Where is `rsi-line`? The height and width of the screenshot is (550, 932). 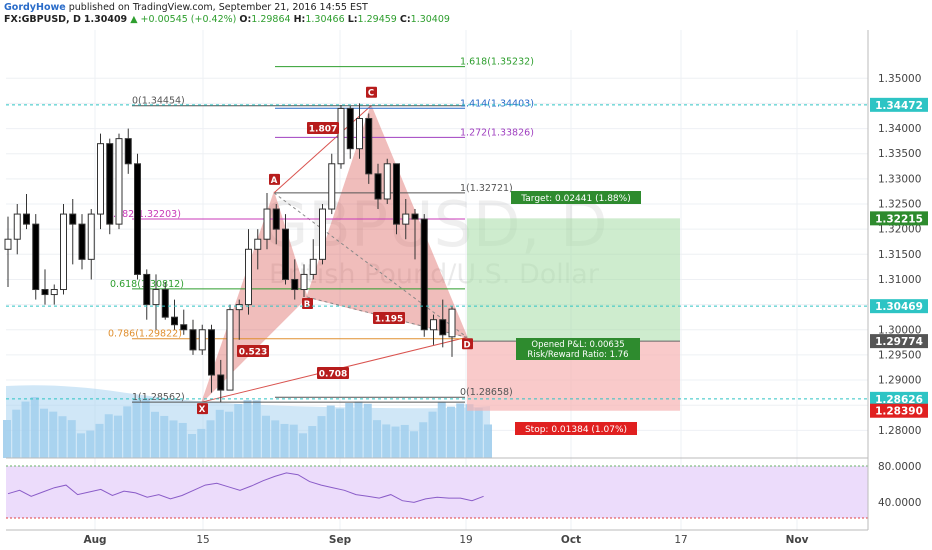 rsi-line is located at coordinates (245, 487).